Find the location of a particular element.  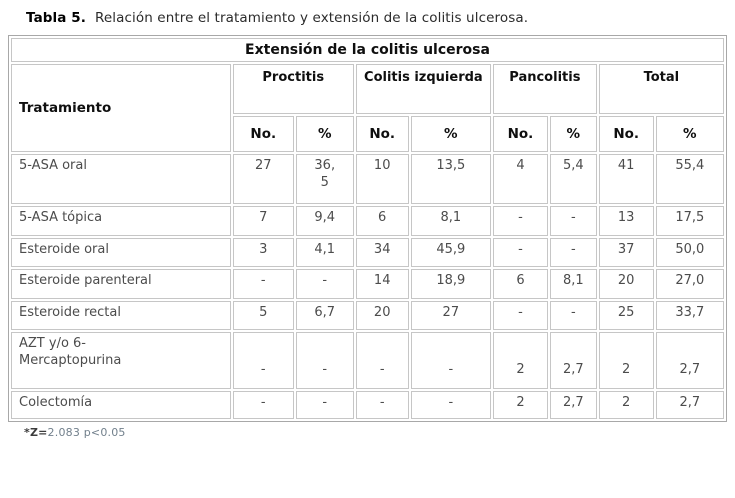

value-cell: 45,9 is located at coordinates (450, 252).